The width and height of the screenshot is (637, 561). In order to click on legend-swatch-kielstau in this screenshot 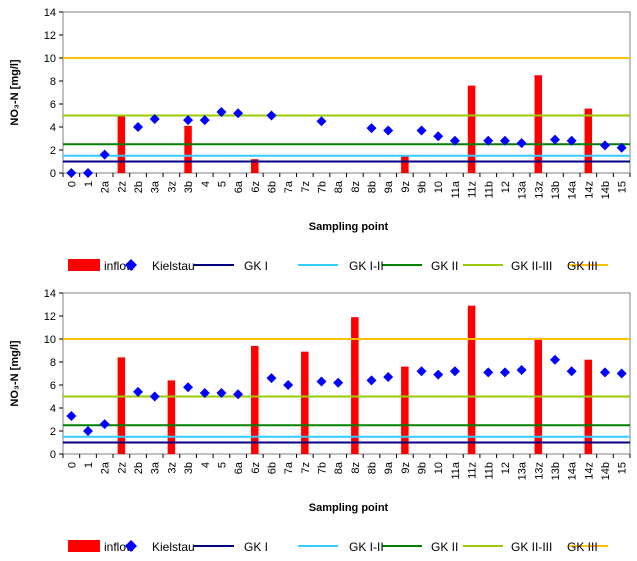, I will do `click(131, 265)`.